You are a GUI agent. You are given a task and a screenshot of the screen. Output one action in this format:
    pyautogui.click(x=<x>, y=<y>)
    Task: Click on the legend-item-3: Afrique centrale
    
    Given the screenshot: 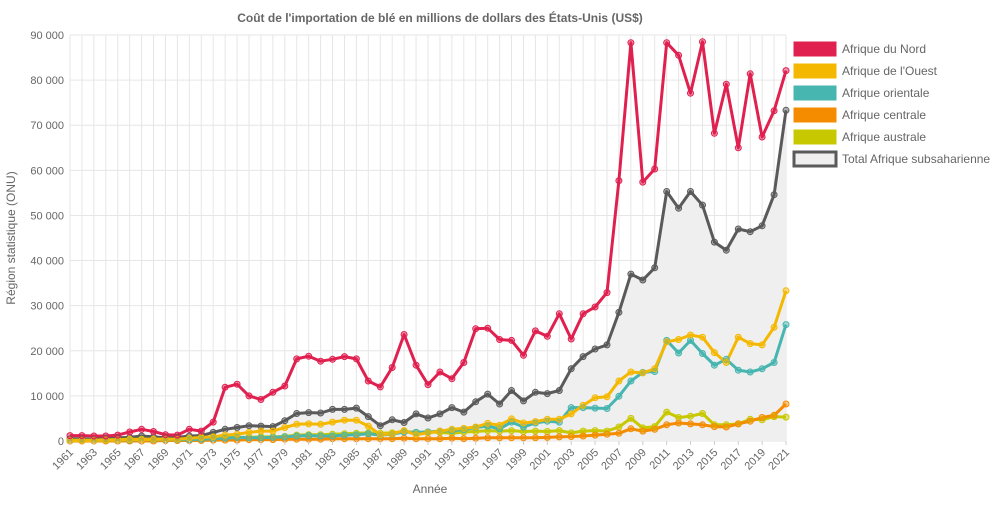 What is the action you would take?
    pyautogui.click(x=859, y=115)
    